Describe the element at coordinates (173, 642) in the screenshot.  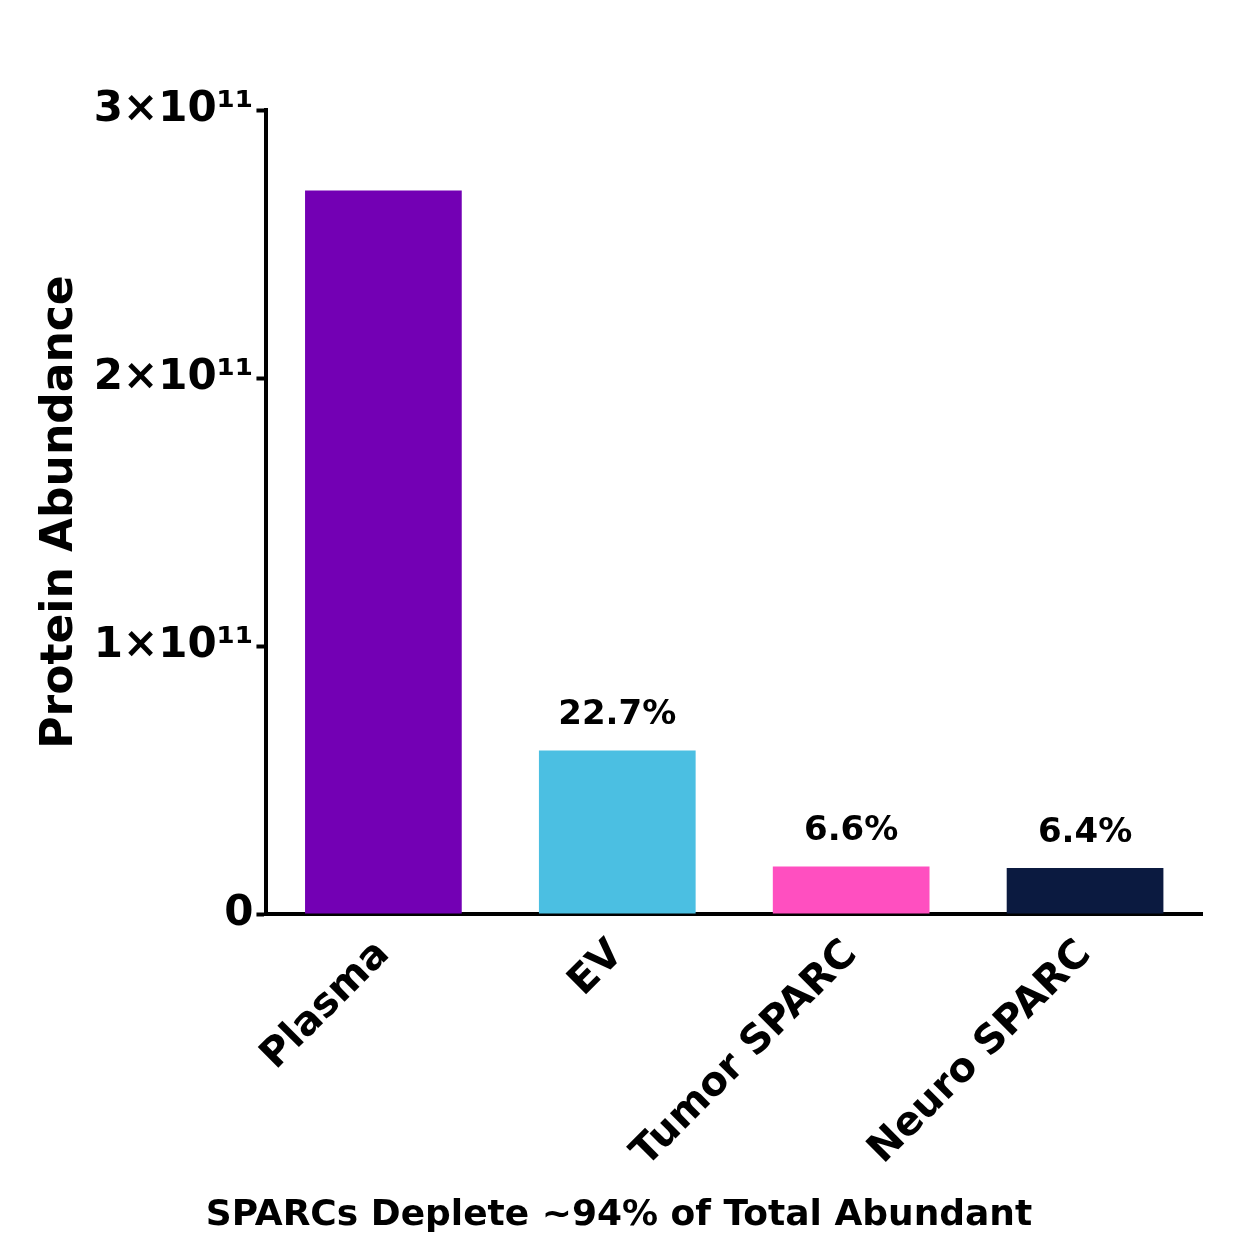
I see `y-tick-label: 1×10¹¹` at that location.